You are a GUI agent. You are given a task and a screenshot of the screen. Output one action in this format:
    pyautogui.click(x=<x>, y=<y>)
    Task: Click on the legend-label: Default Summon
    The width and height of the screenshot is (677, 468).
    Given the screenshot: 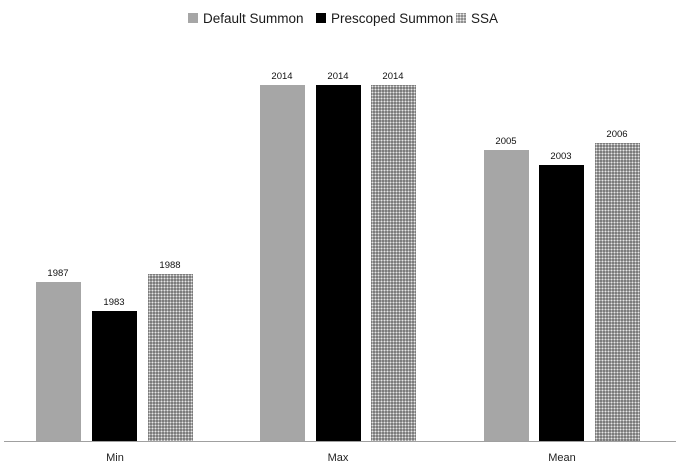 What is the action you would take?
    pyautogui.click(x=253, y=18)
    